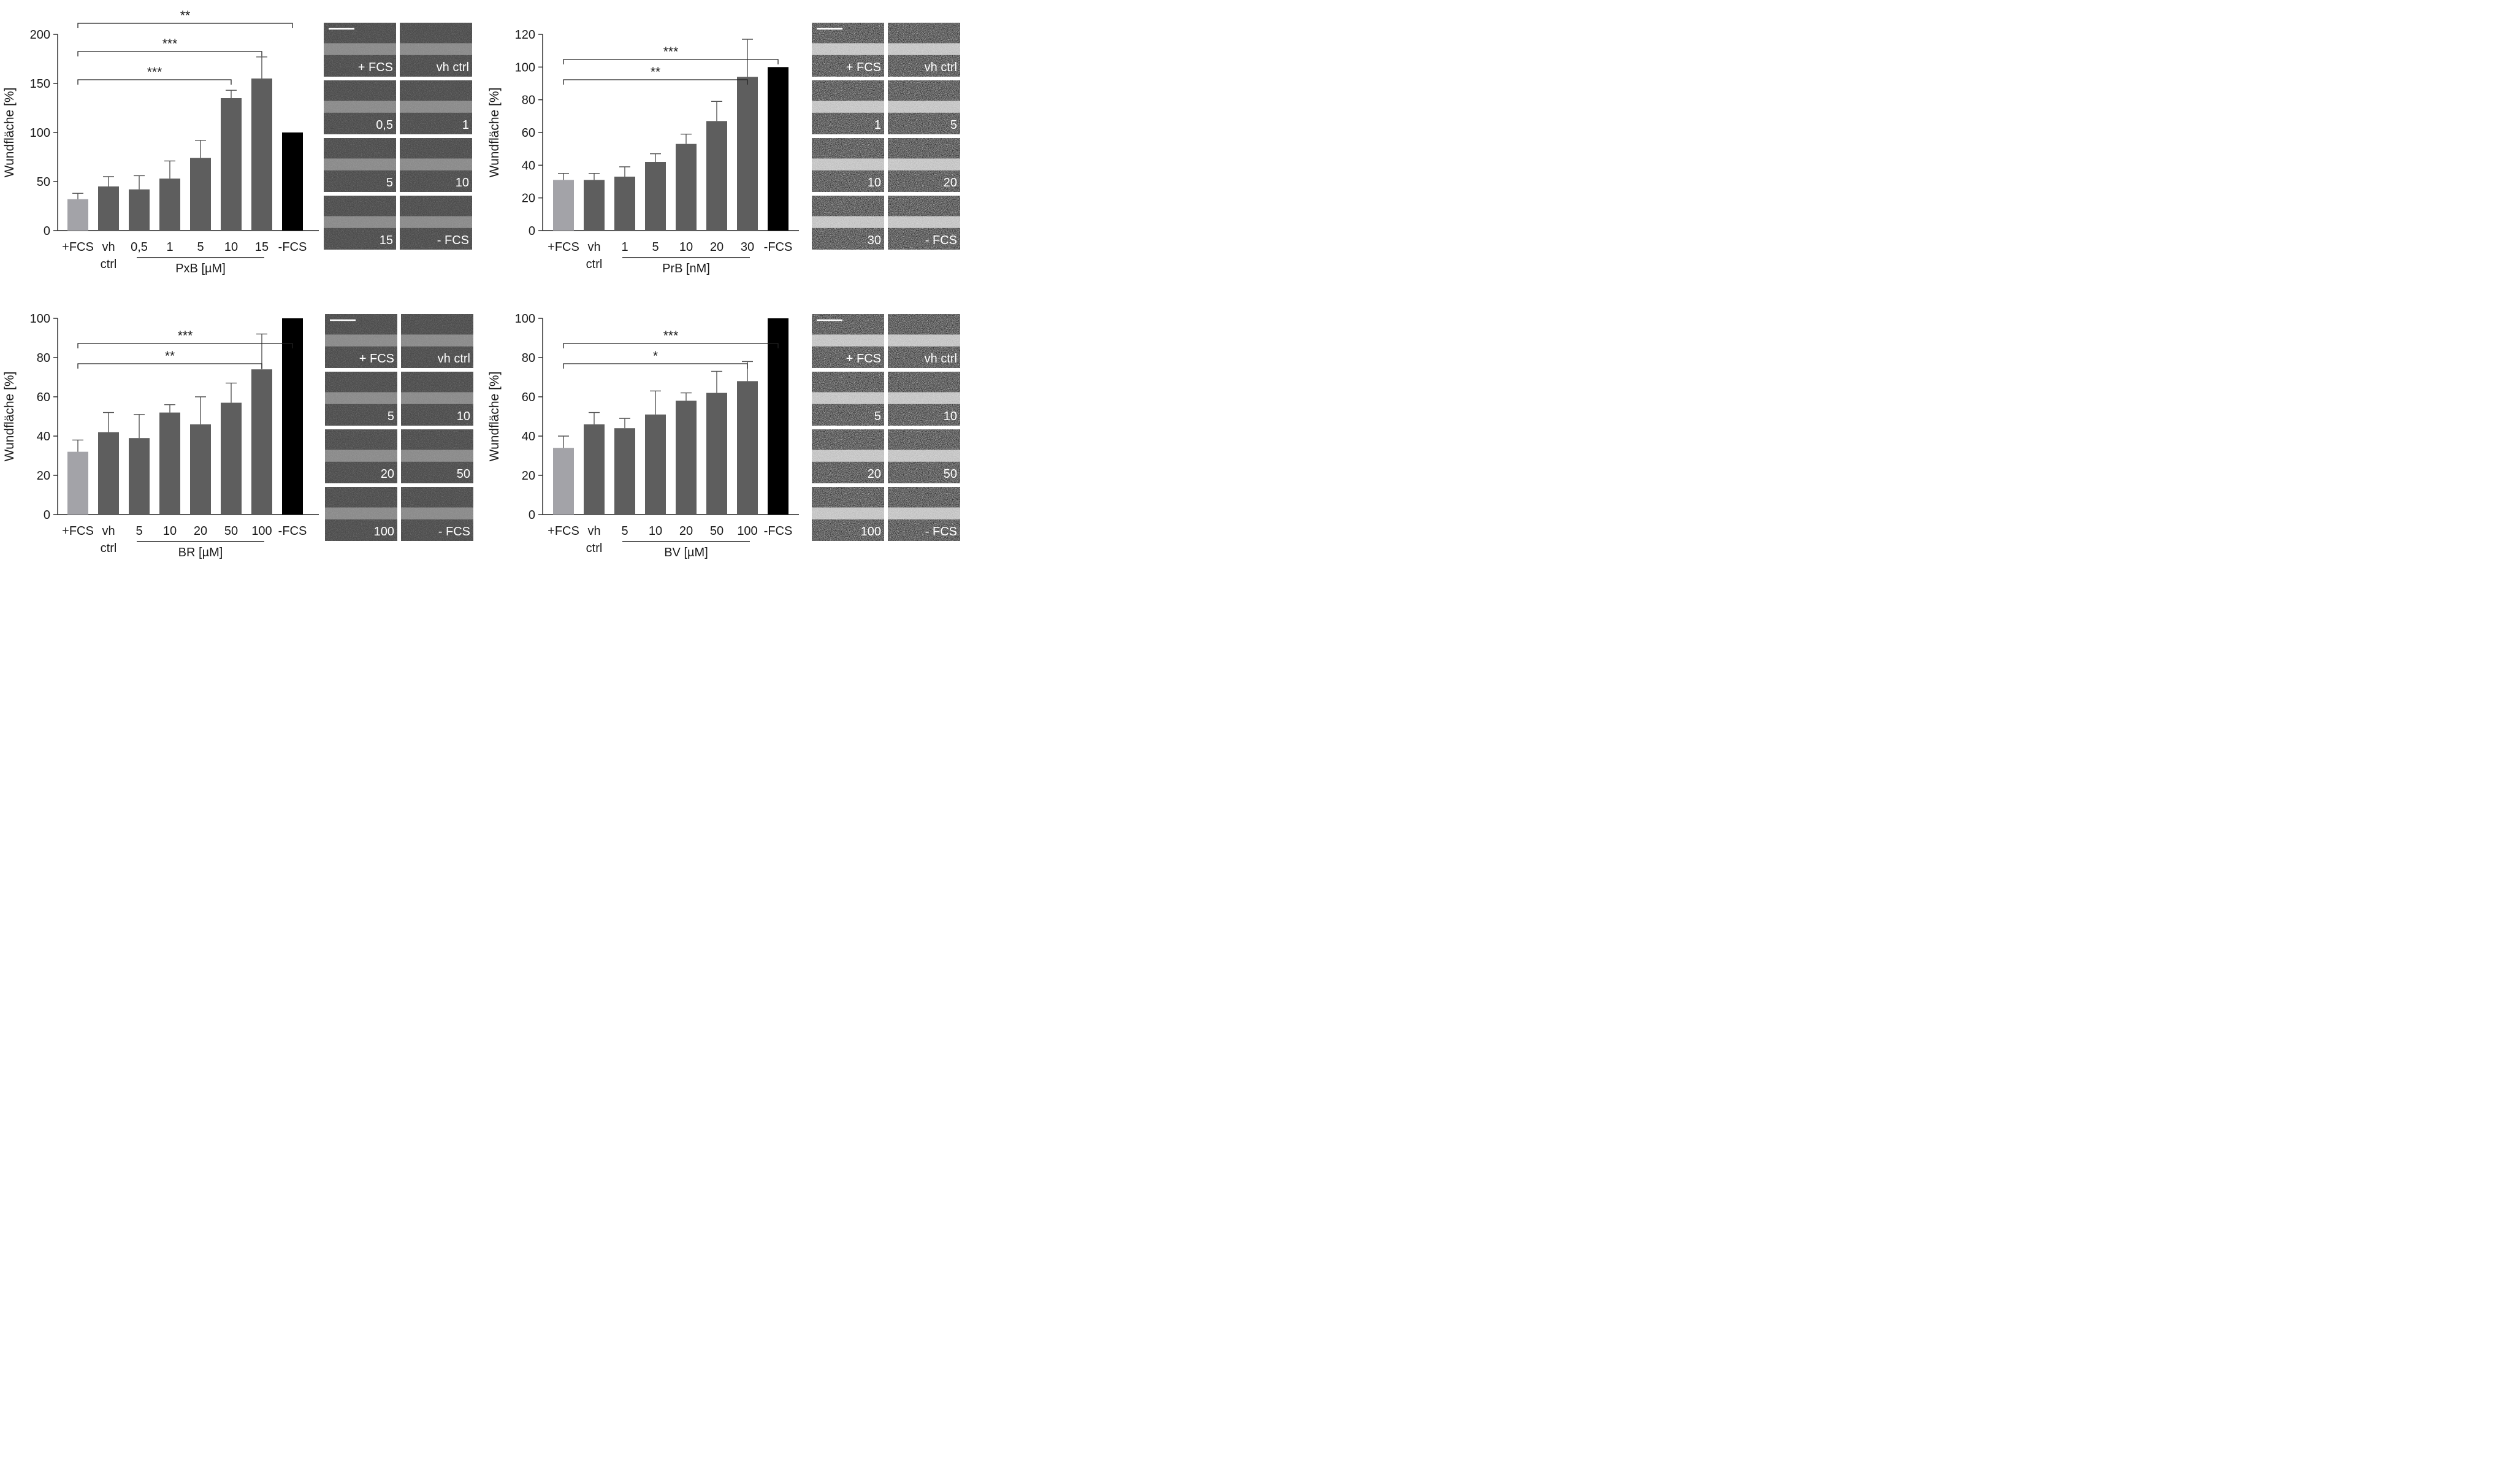  I want to click on micrograph-label: 100, so click(384, 532).